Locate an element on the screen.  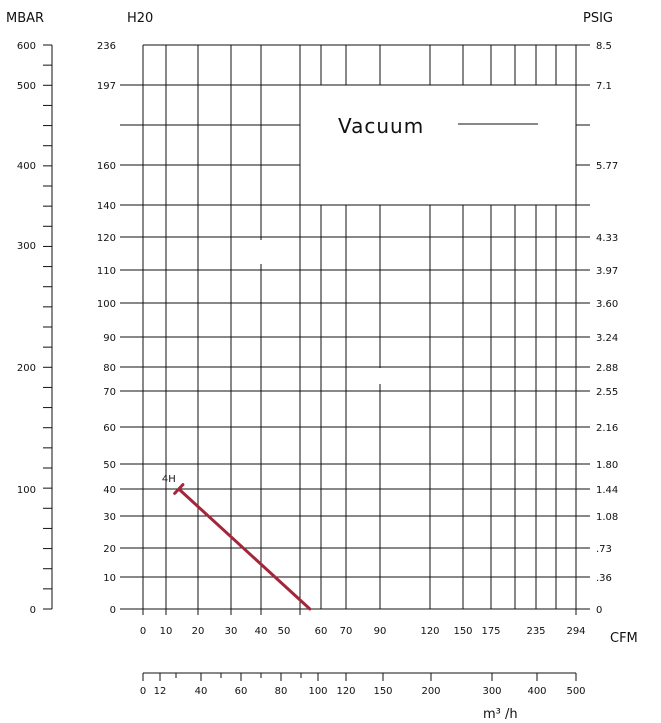
h2o-tick-label: 110 is located at coordinates (106, 271).